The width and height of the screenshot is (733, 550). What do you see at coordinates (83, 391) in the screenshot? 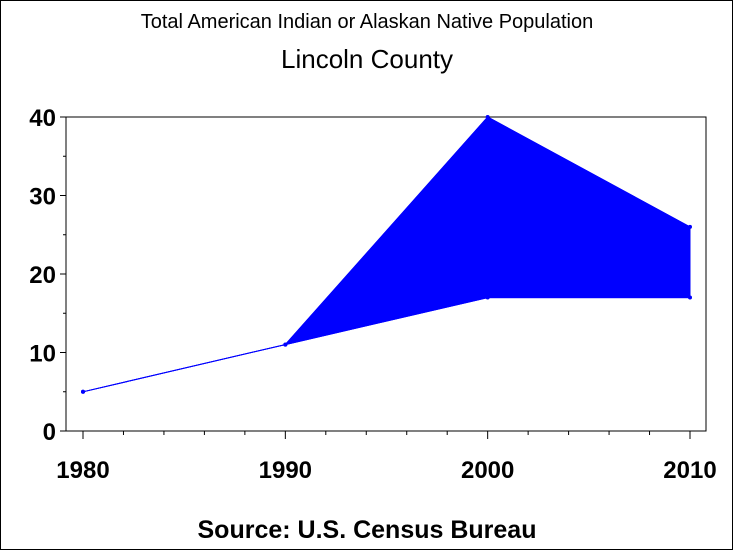
I see `data-point-s2-1980` at bounding box center [83, 391].